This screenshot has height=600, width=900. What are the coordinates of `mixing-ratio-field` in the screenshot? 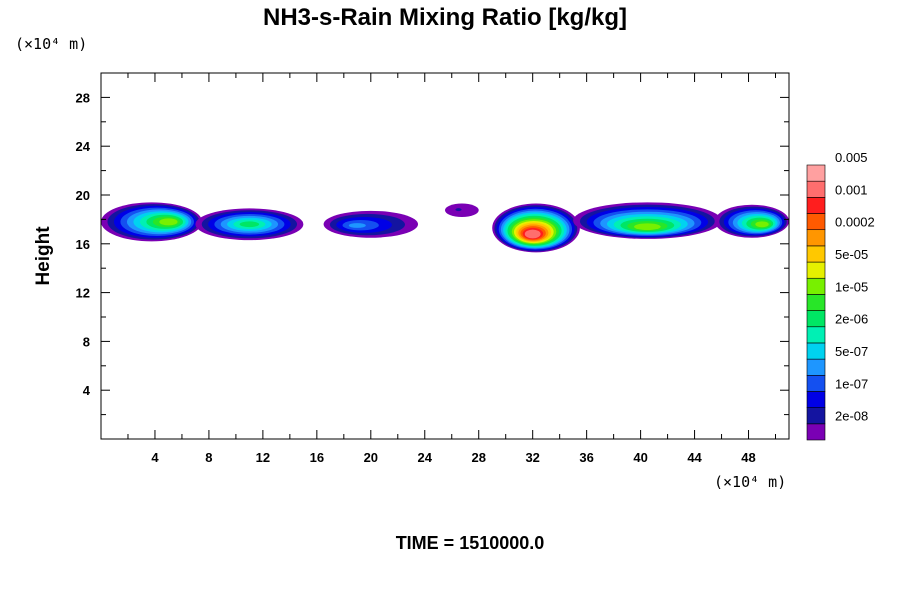 It's located at (445, 227).